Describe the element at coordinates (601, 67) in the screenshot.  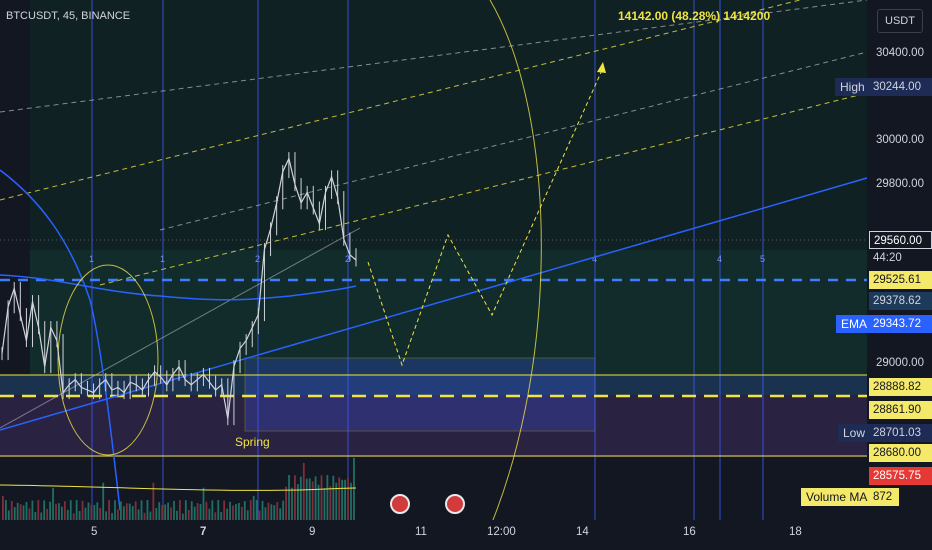
I see `projection-arrow` at that location.